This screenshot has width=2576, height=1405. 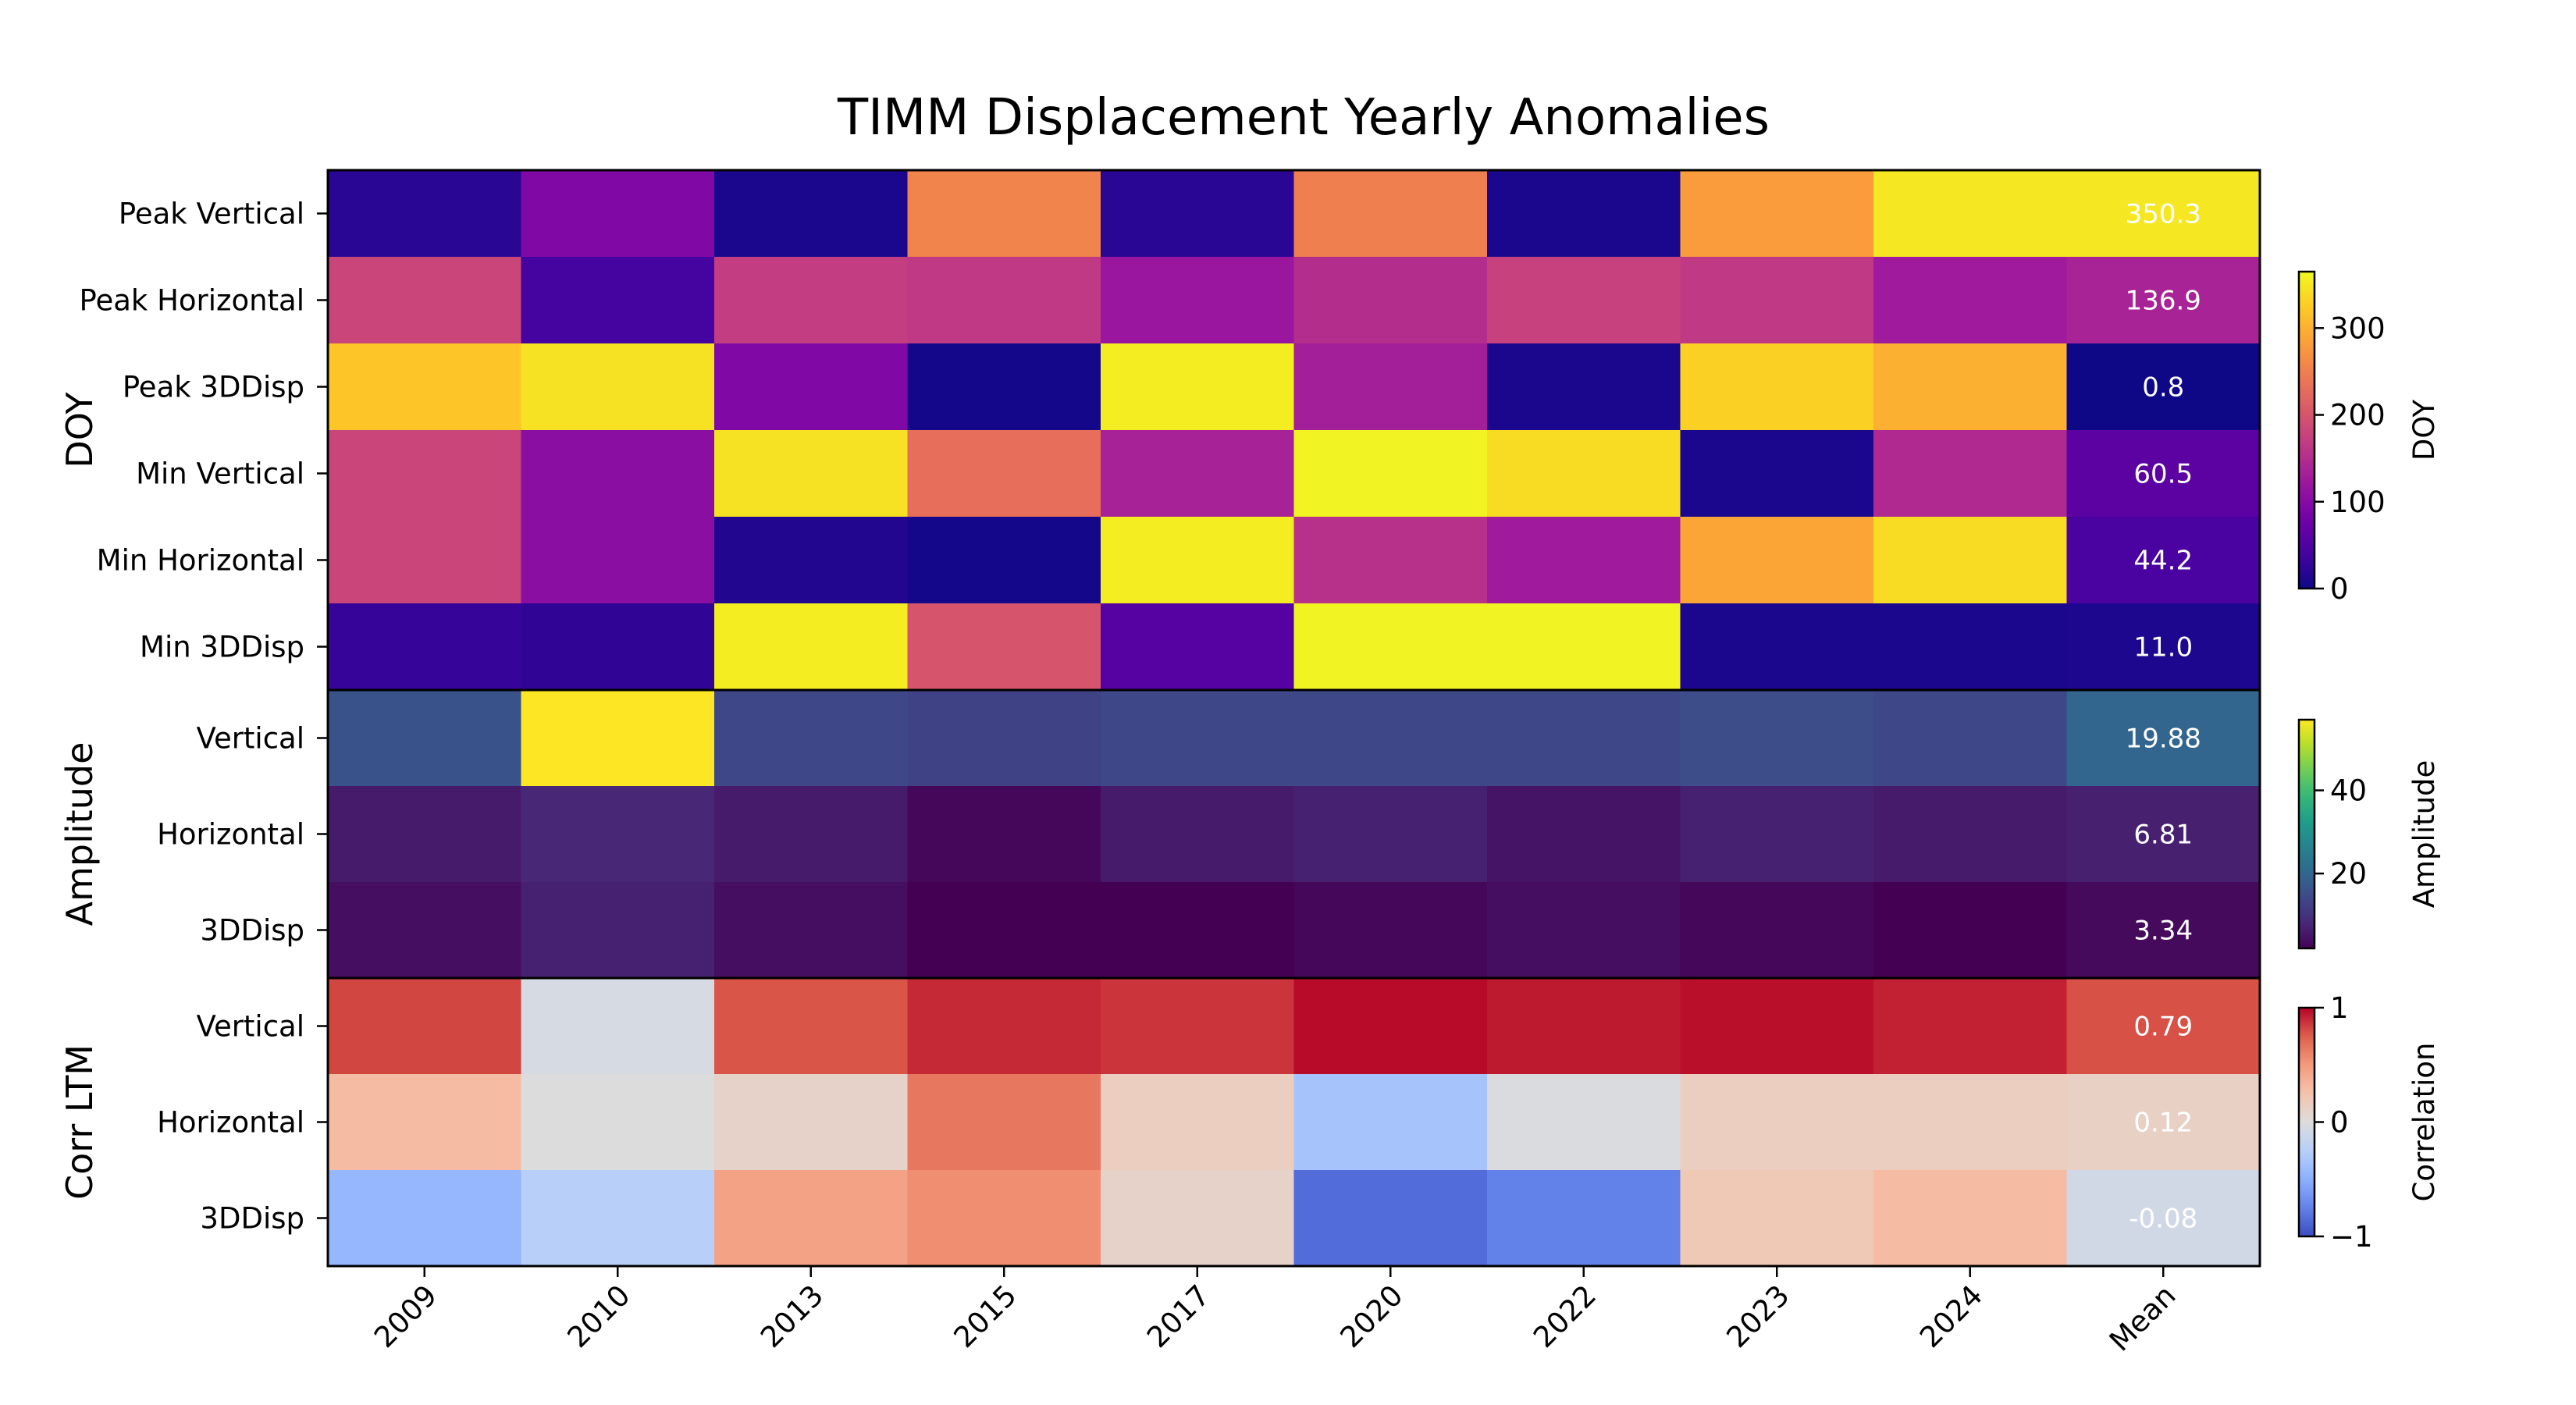 I want to click on mean-annotation: 19.88, so click(x=2163, y=740).